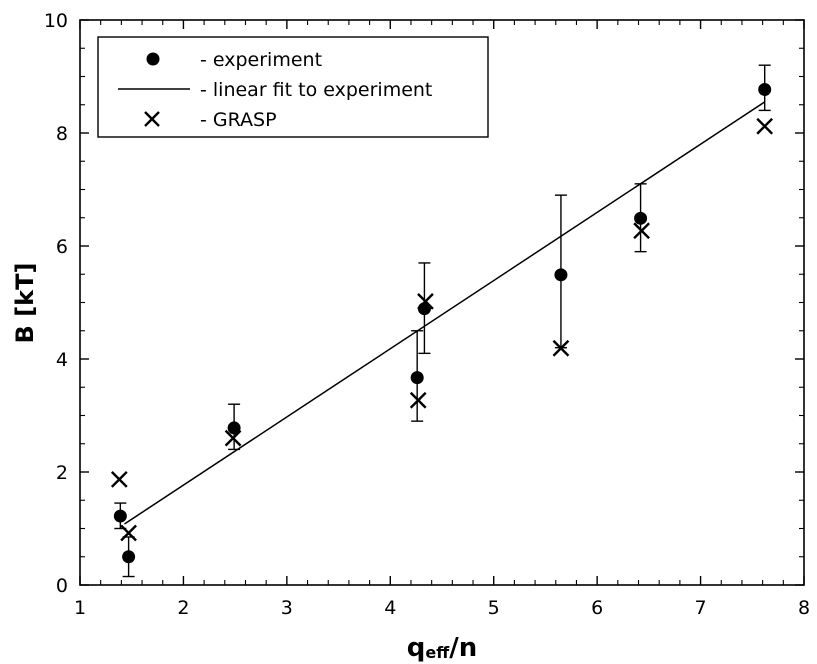  Describe the element at coordinates (62, 586) in the screenshot. I see `y-tick-label: 0` at that location.